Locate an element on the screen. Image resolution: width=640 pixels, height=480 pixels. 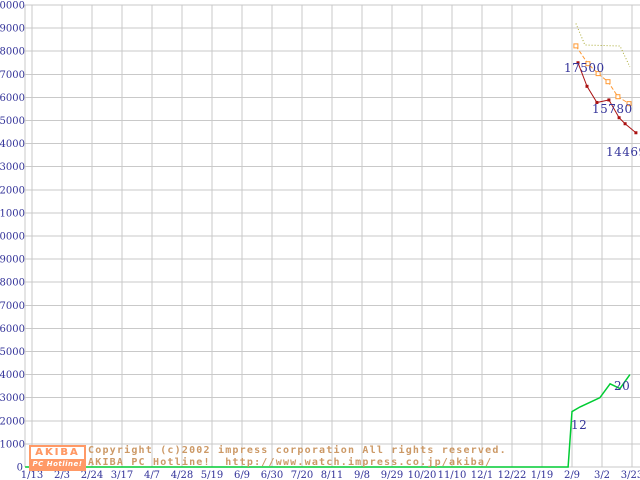
akiba-logo: AKIBA PC Hotline! is located at coordinates (57, 458).